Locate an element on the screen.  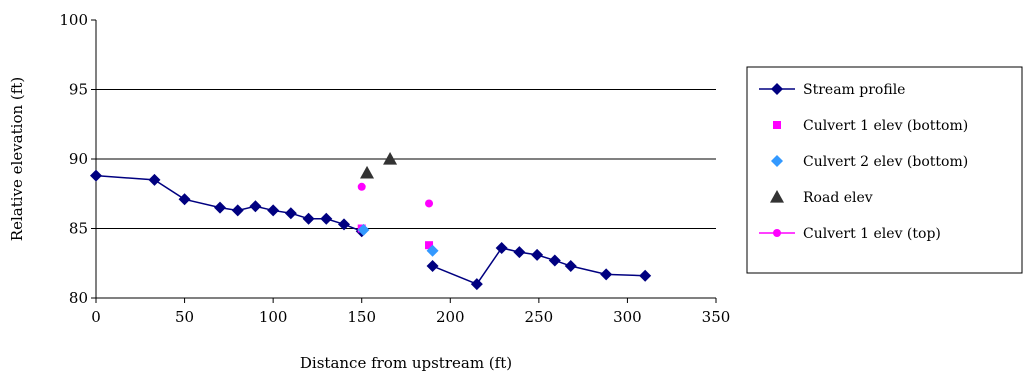
legend-entry: Culvert 1 elev (top) is located at coordinates (850, 234).